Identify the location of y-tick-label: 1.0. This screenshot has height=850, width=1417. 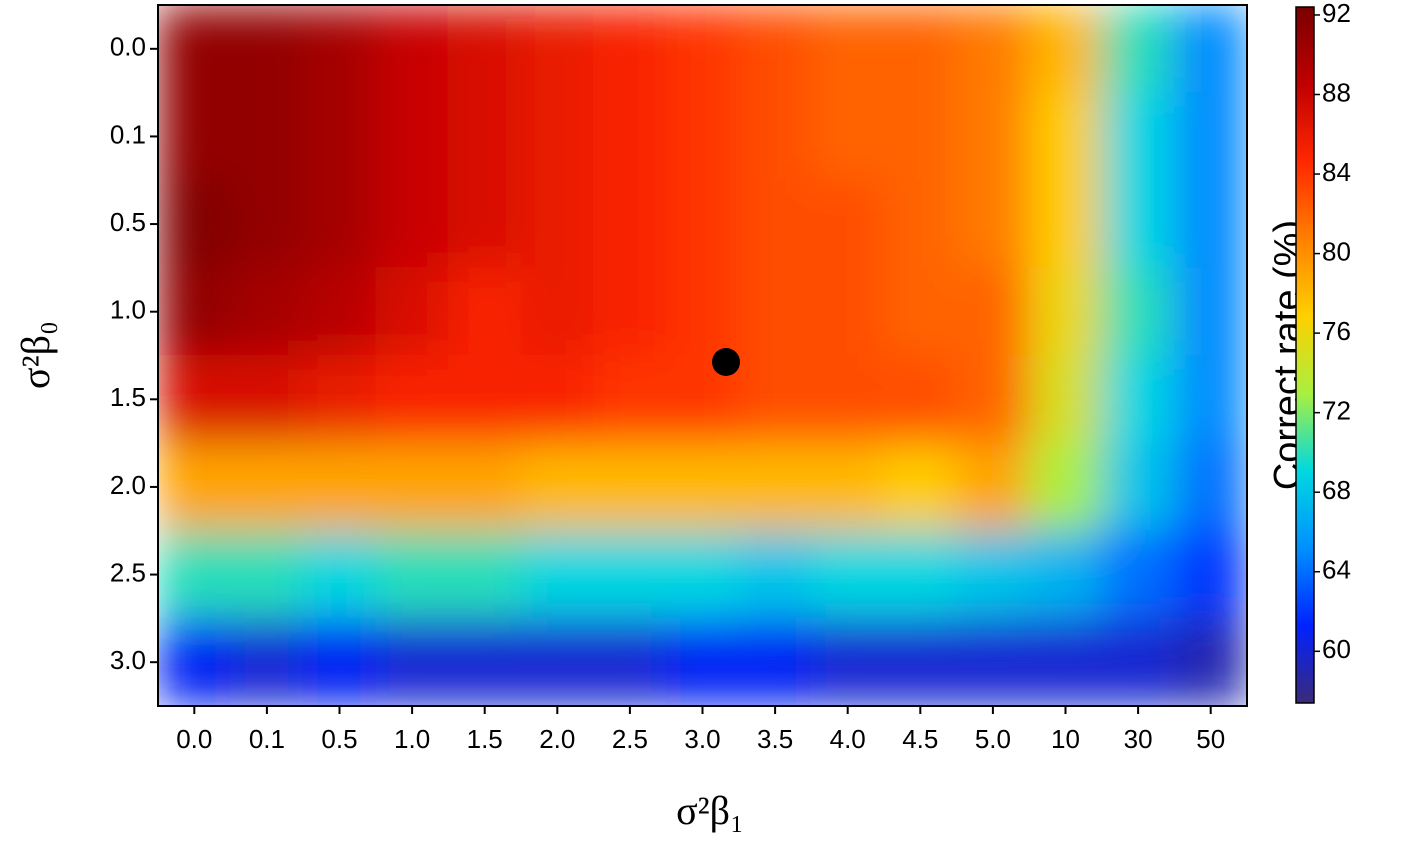
(128, 310).